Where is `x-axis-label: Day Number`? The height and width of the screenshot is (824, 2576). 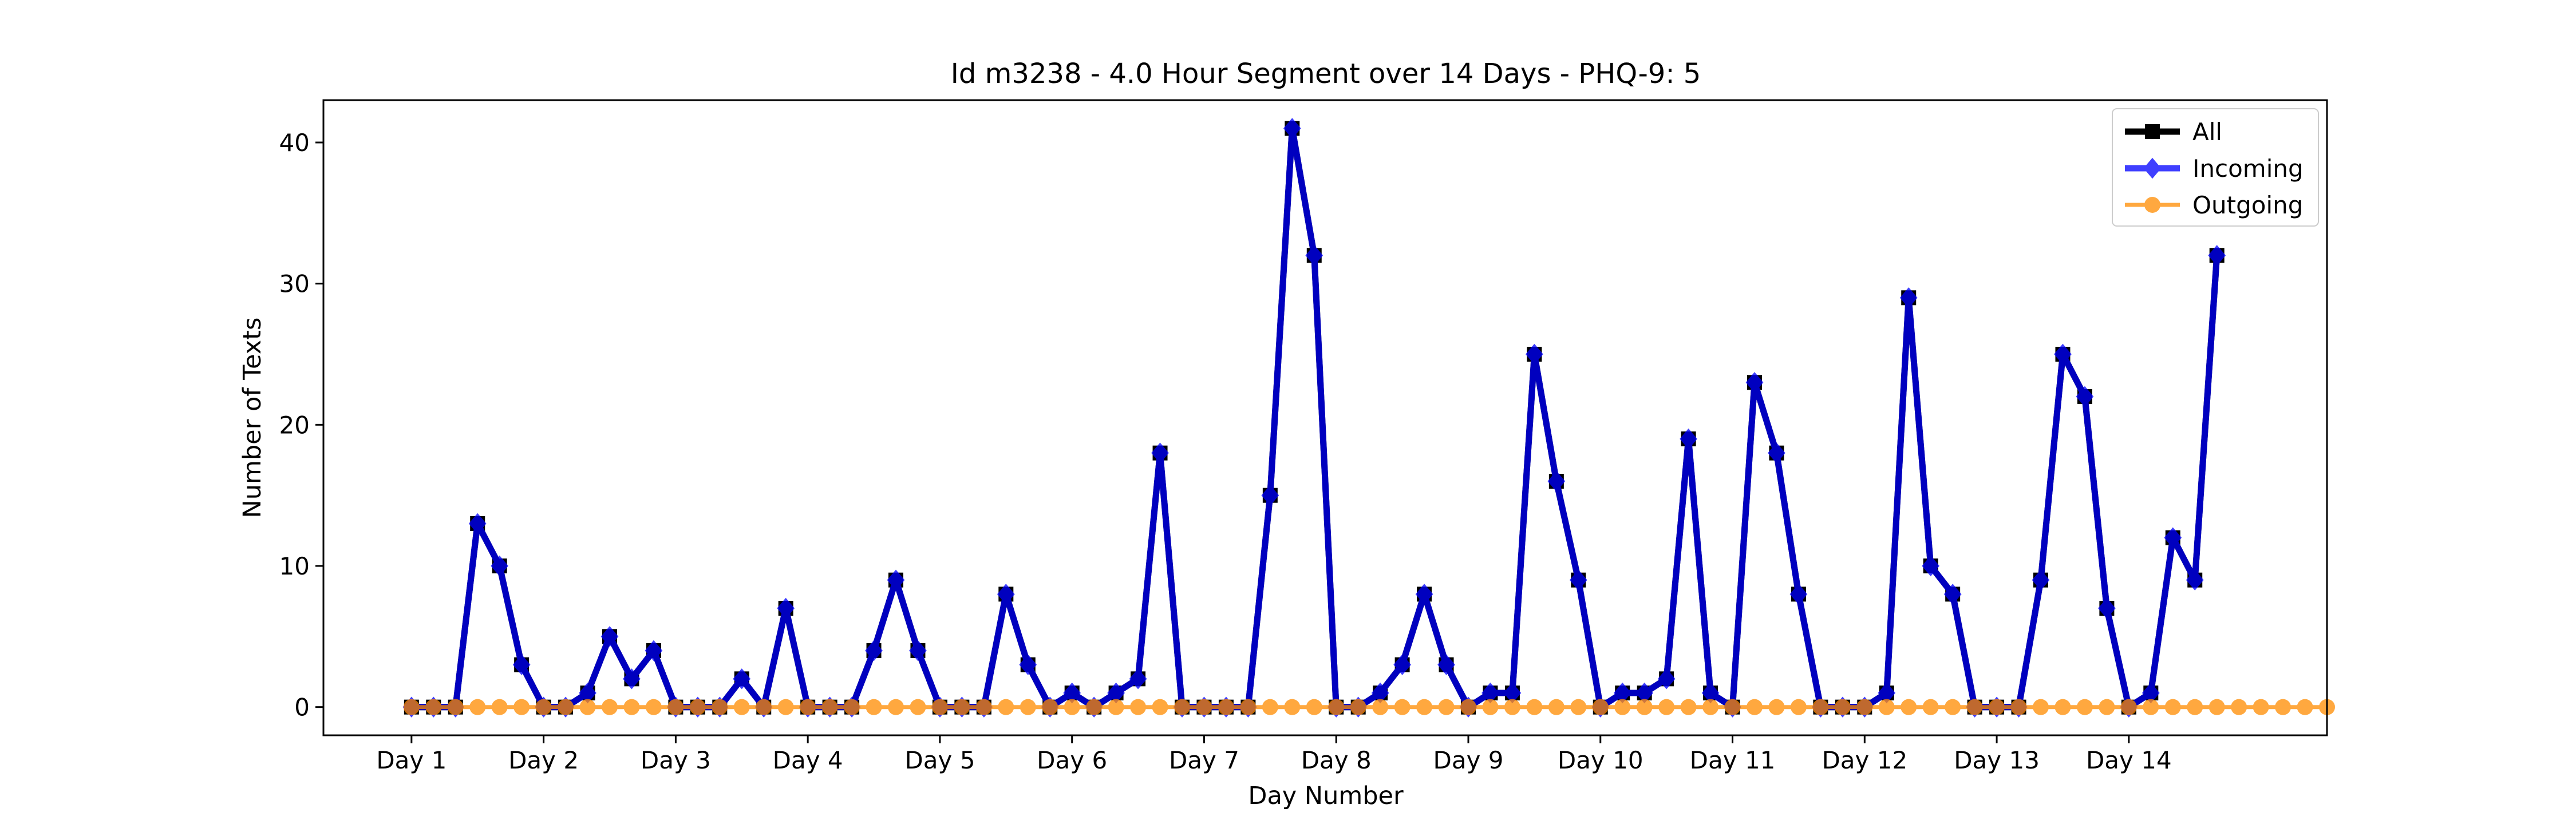 x-axis-label: Day Number is located at coordinates (1326, 796).